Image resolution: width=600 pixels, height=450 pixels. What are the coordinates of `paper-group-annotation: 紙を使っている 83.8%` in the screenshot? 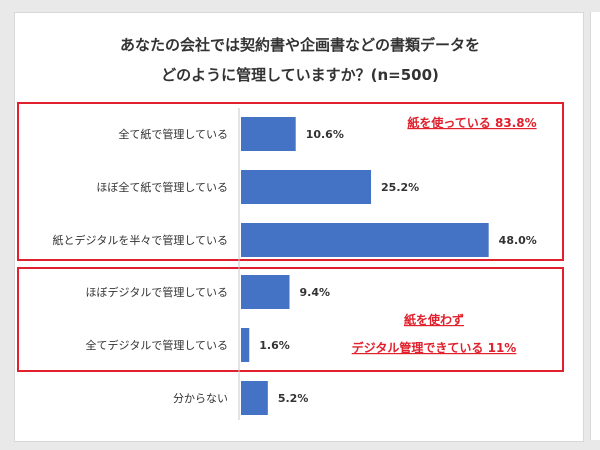 It's located at (471, 122).